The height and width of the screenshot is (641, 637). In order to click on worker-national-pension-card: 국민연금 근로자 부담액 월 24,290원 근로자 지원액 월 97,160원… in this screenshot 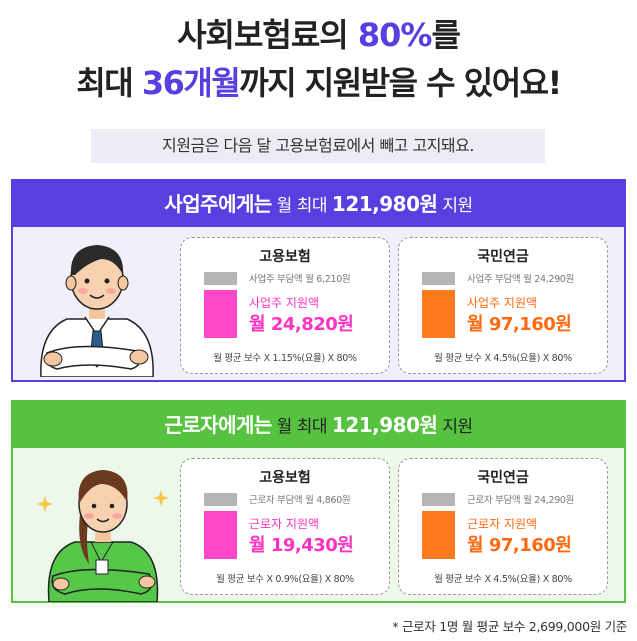, I will do `click(503, 526)`.